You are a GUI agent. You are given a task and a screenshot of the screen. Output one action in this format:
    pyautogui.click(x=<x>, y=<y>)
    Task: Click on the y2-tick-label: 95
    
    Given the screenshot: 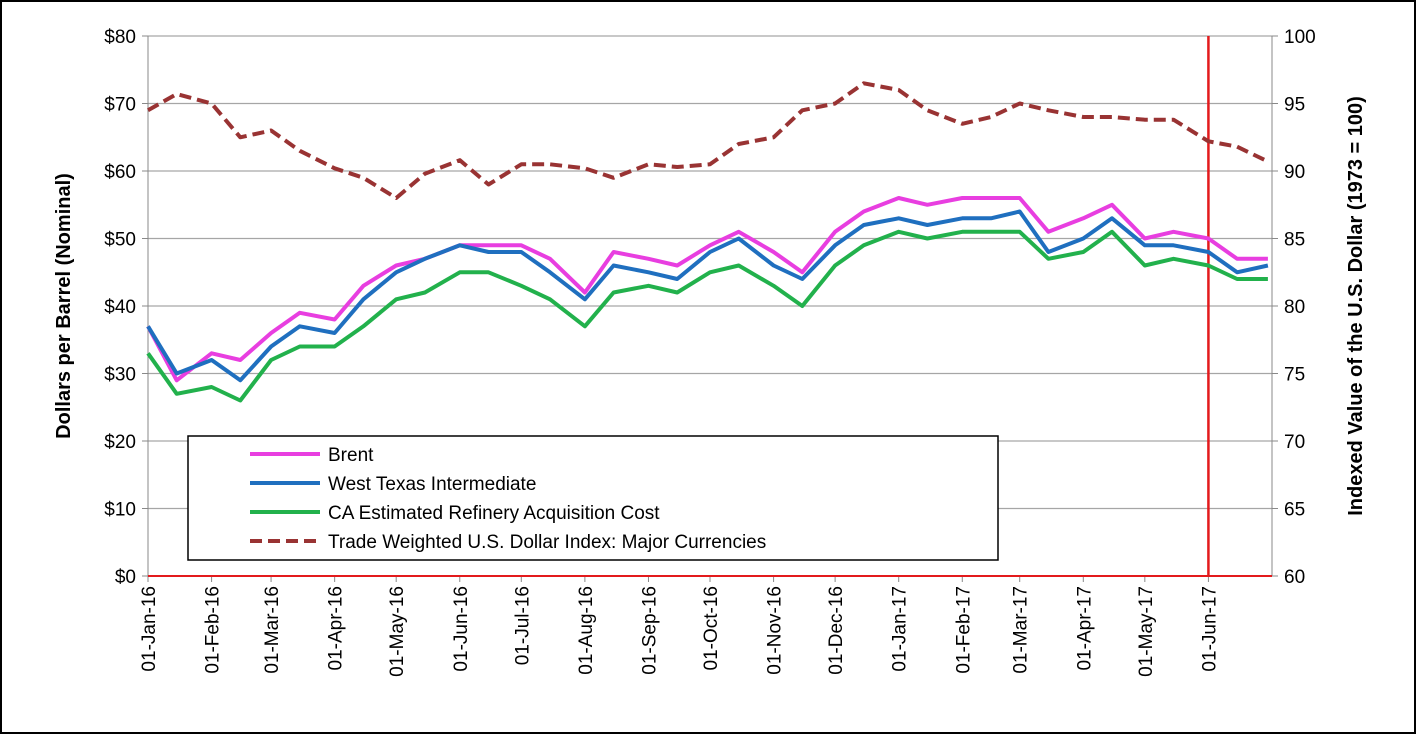 What is the action you would take?
    pyautogui.click(x=1294, y=105)
    